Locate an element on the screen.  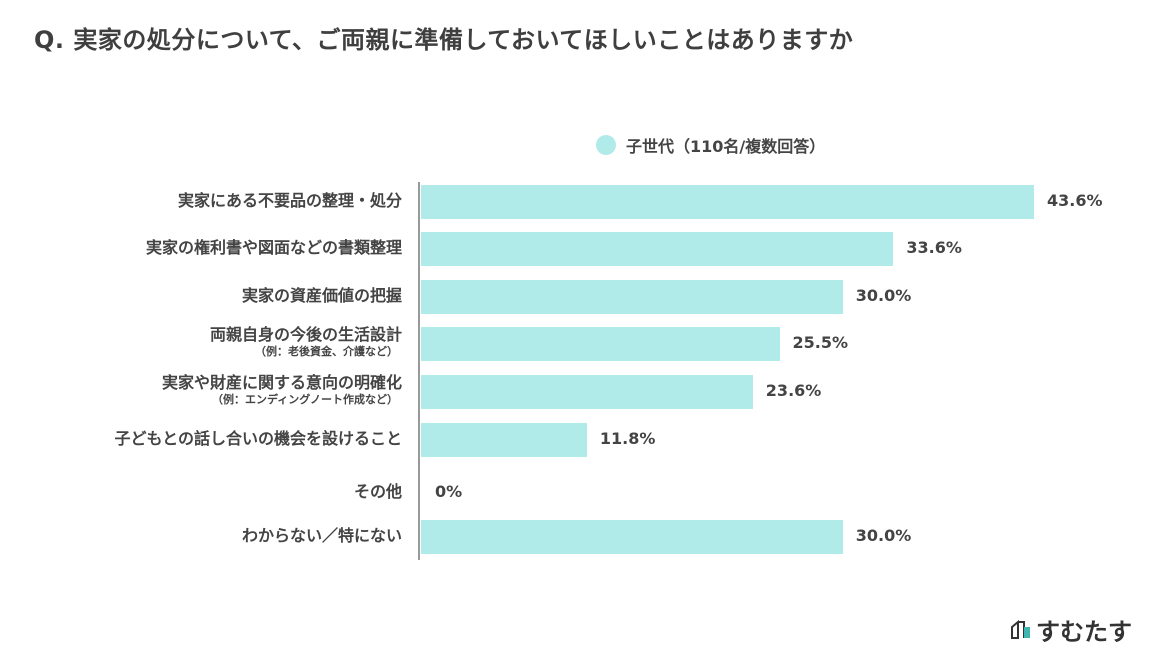
category-label-text: 子どもとの話し合いの機会を設けること is located at coordinates (258, 438).